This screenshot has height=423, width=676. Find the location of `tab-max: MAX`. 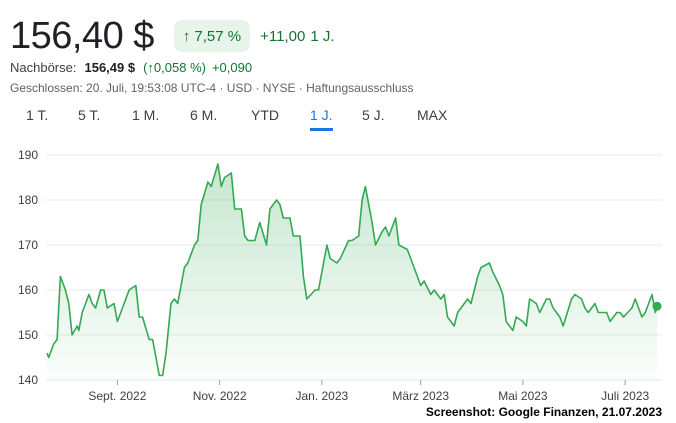

tab-max: MAX is located at coordinates (432, 115).